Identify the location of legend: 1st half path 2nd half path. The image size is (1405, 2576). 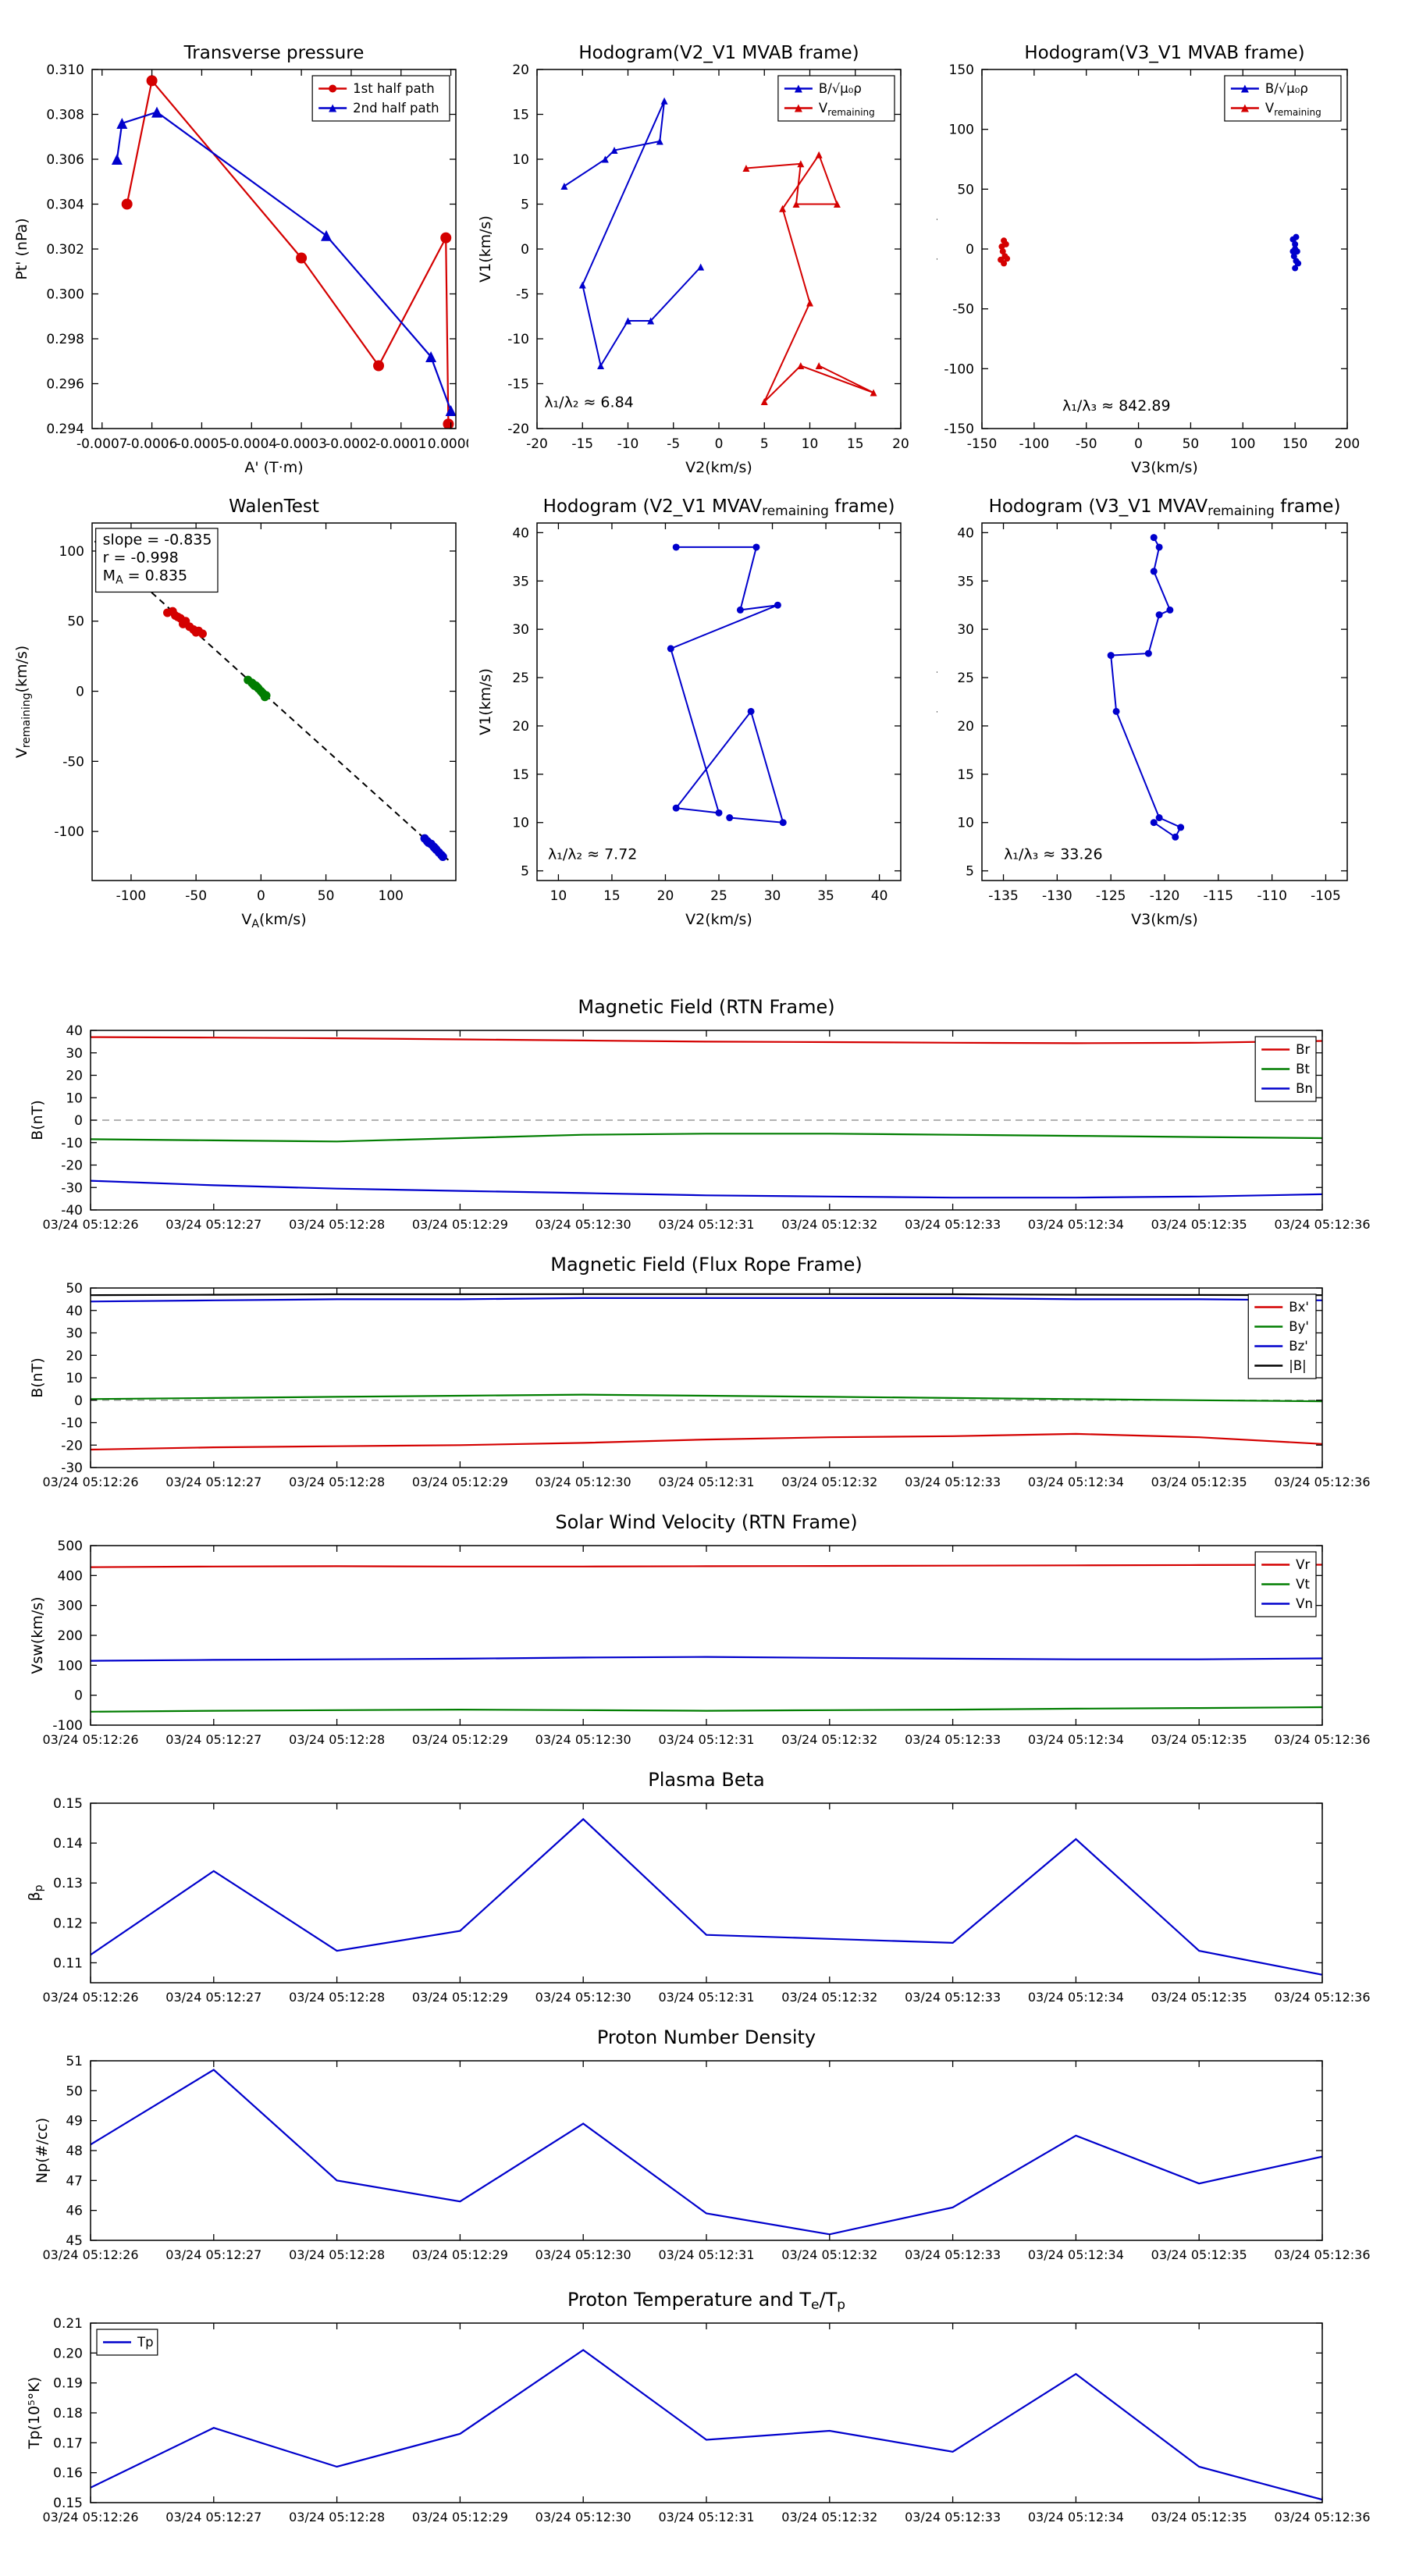
(380, 98).